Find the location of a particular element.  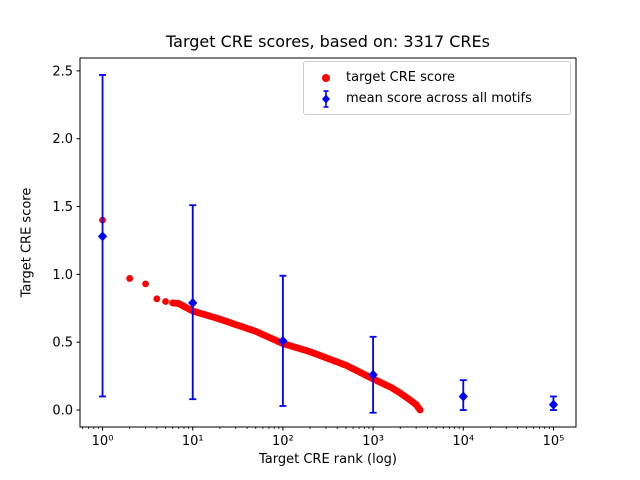

red-circle-marker-icon is located at coordinates (326, 77).